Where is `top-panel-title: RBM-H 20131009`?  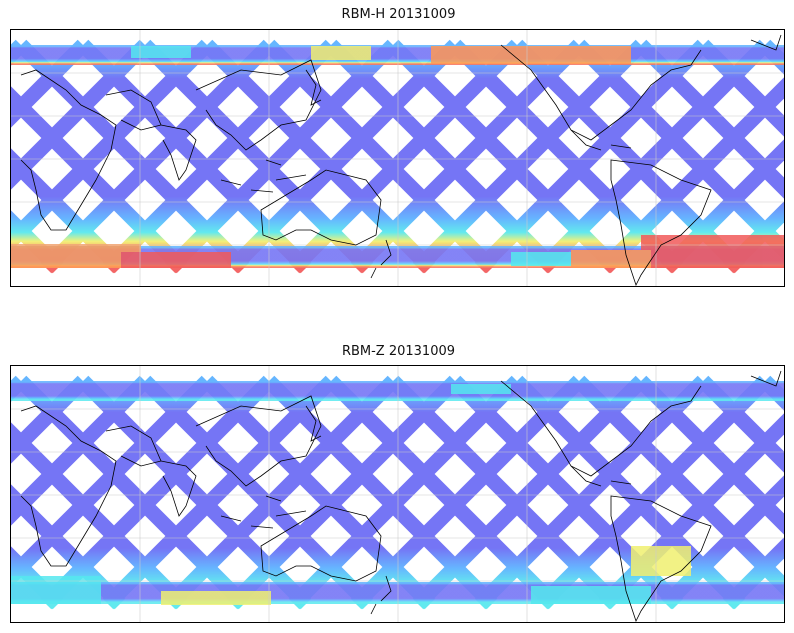 top-panel-title: RBM-H 20131009 is located at coordinates (398, 14).